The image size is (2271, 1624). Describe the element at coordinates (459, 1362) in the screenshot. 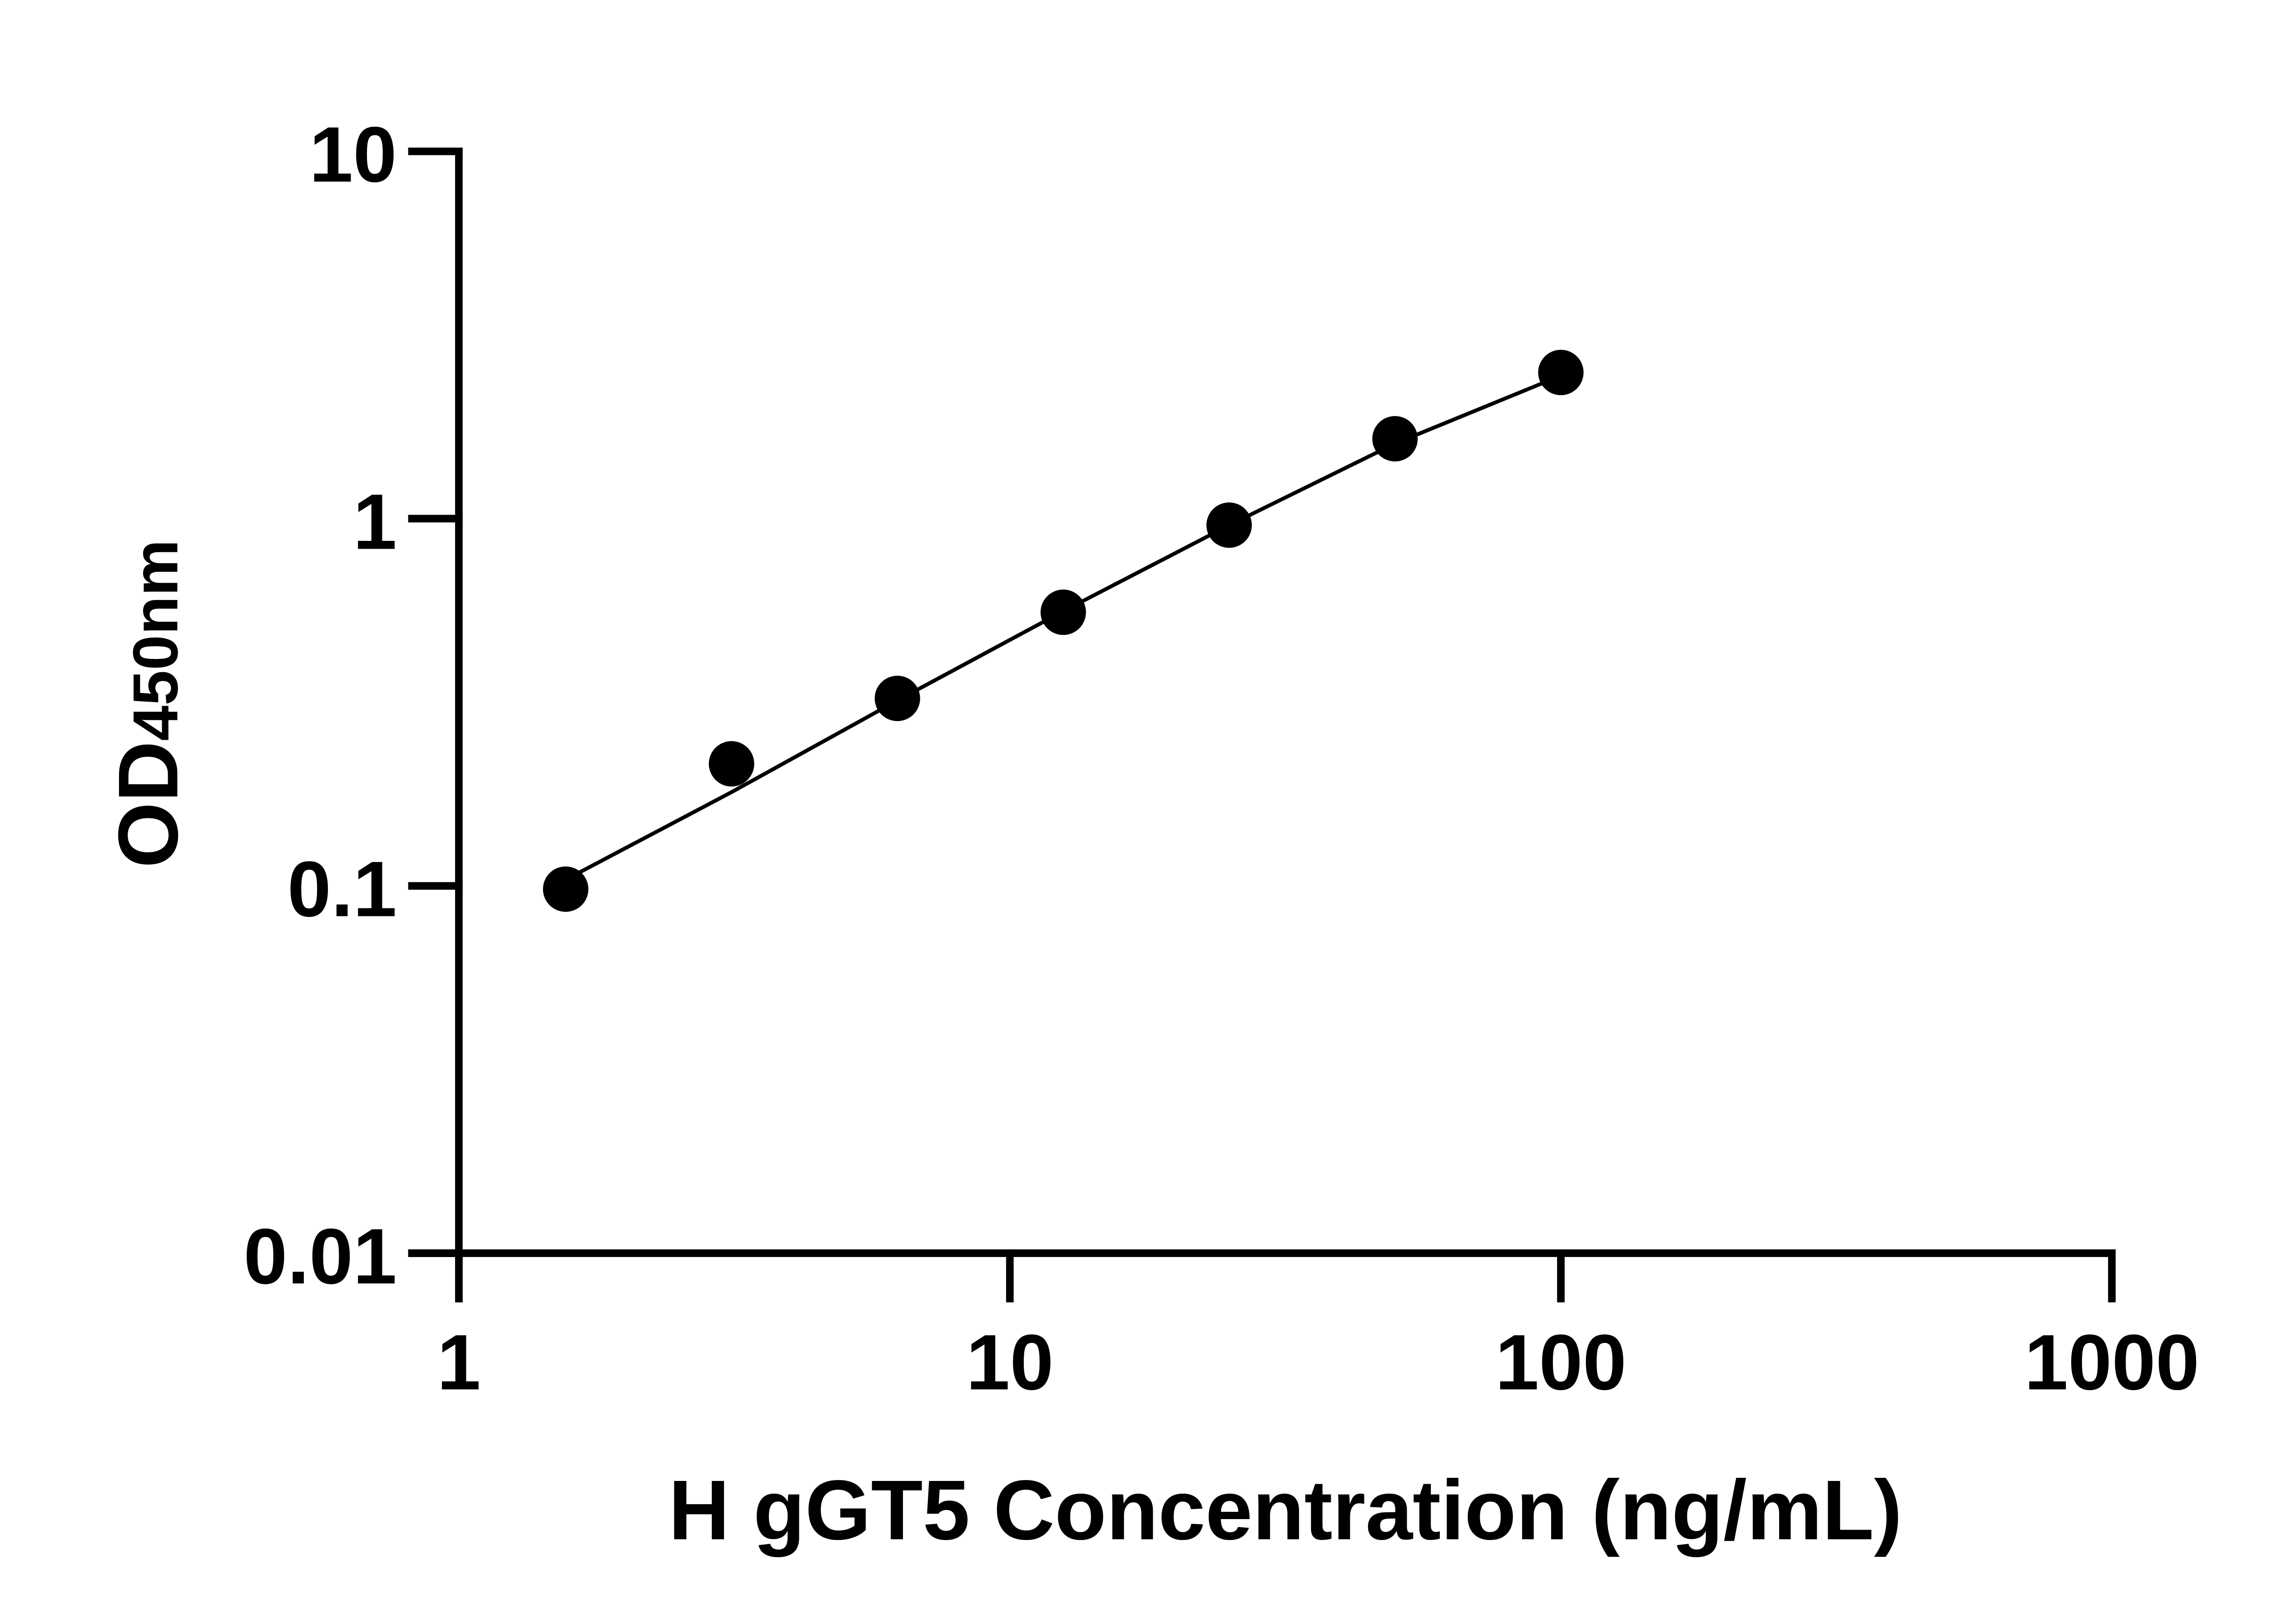

I see `x-tick-label: 1` at that location.